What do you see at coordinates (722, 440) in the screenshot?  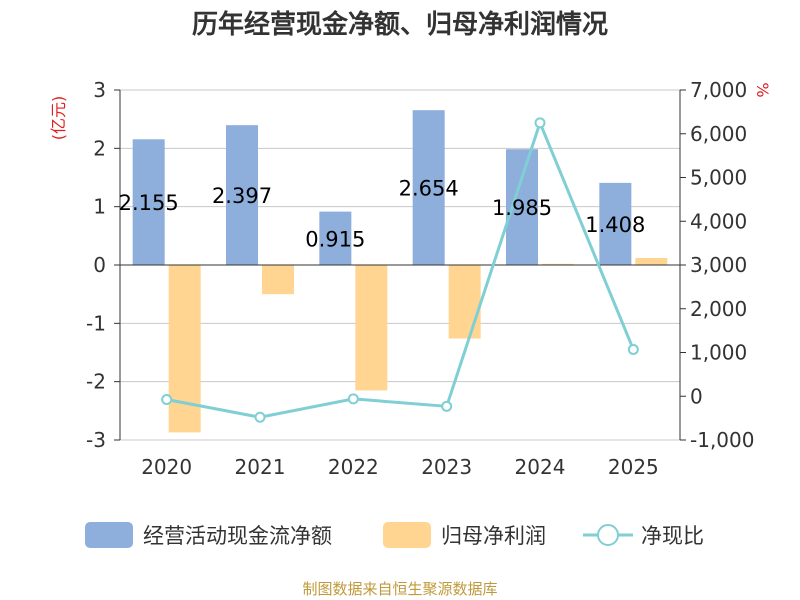 I see `right-tick-label: -1,000` at bounding box center [722, 440].